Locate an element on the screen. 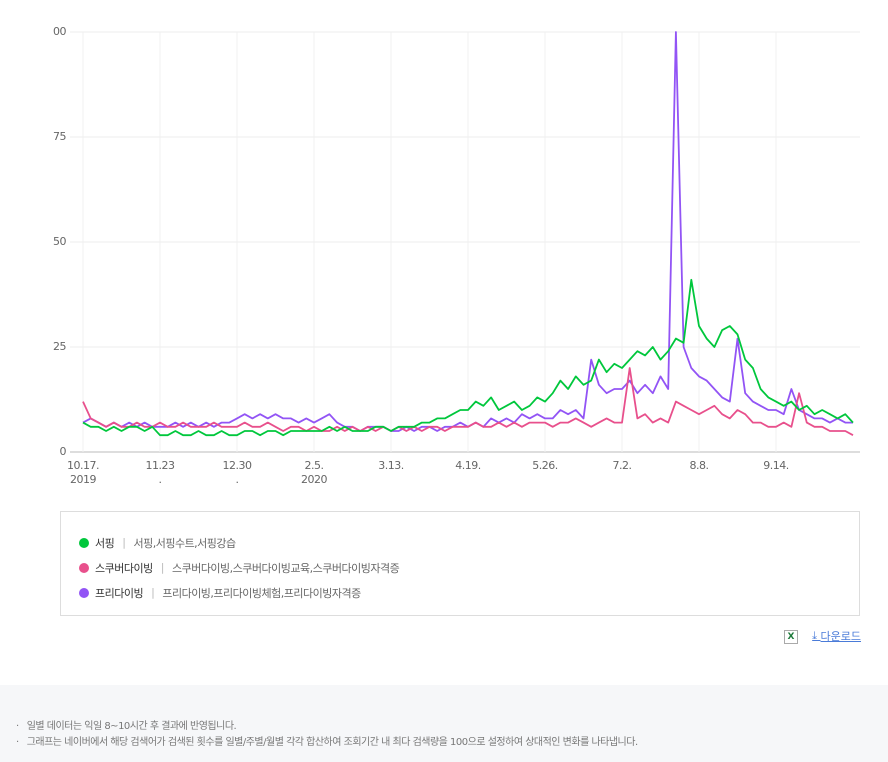 This screenshot has width=888, height=762. legend-name: 서핑 is located at coordinates (105, 543).